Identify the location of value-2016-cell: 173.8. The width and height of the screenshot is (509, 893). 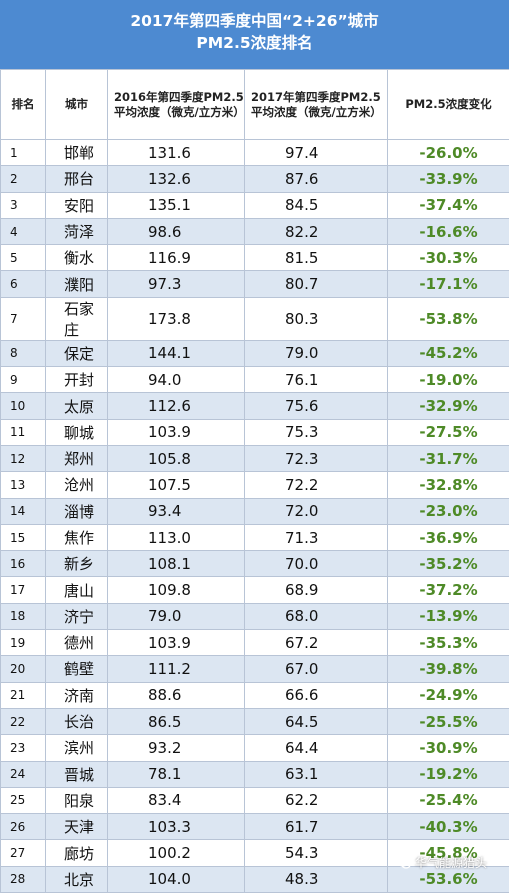
(176, 318).